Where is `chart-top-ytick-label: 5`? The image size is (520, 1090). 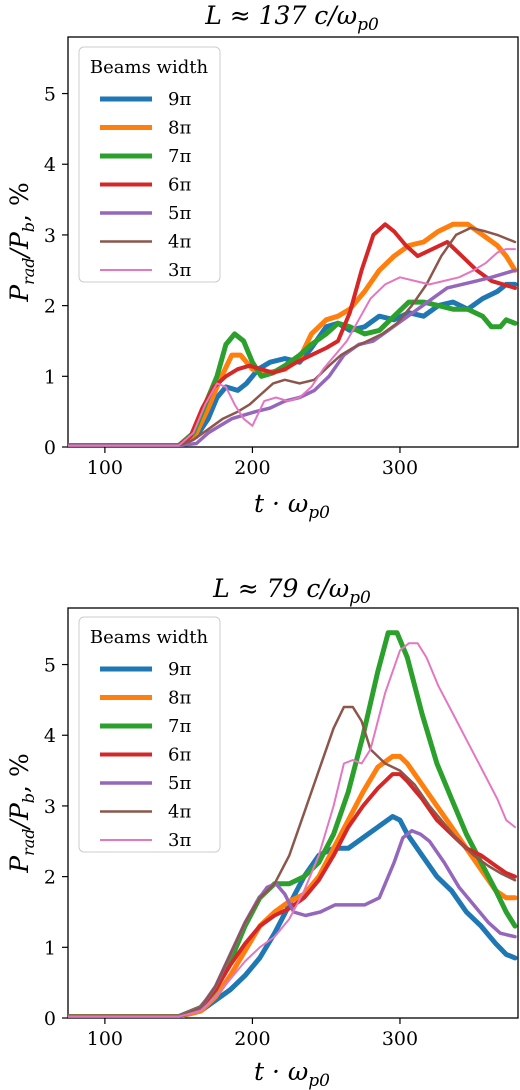
chart-top-ytick-label: 5 is located at coordinates (50, 95).